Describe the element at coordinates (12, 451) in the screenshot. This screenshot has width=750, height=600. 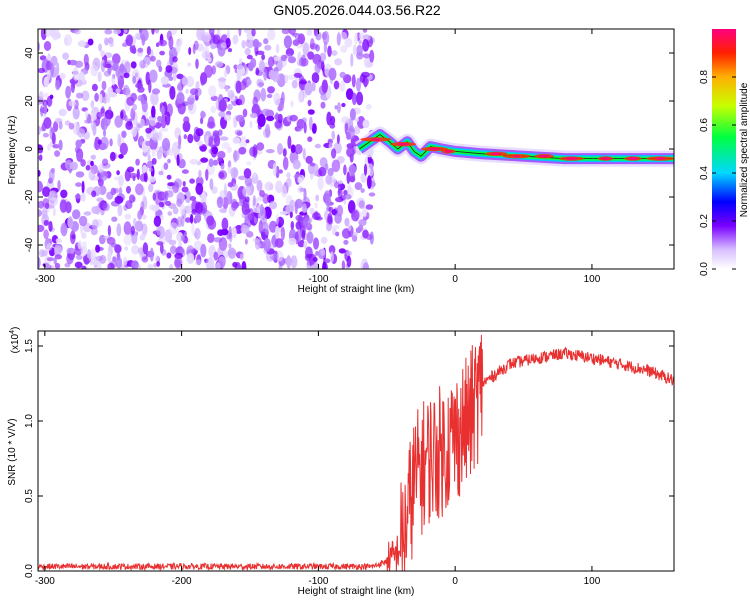
I see `snr-ylabel: SNR (10 * V/V)` at that location.